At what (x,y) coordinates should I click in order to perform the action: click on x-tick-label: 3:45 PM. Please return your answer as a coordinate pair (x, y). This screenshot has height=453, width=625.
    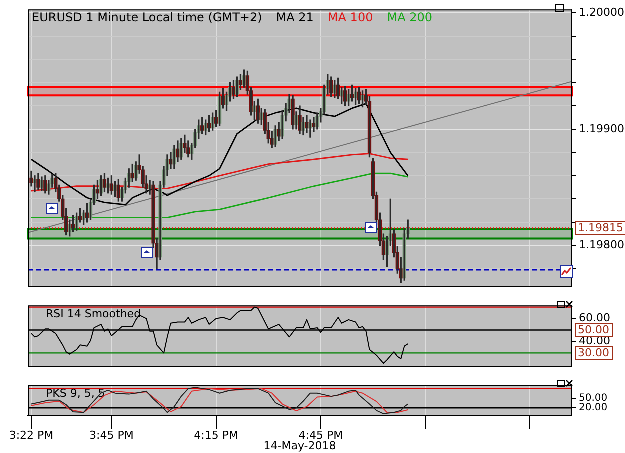
    Looking at the image, I should click on (112, 435).